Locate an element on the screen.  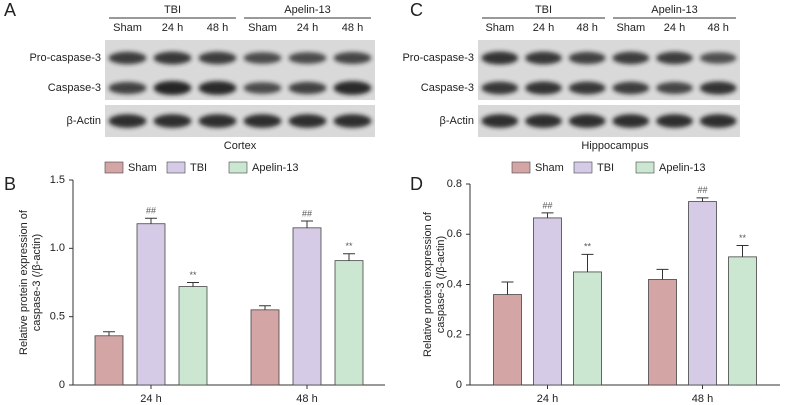
y-tick-label: 1.0 is located at coordinates (57, 248).